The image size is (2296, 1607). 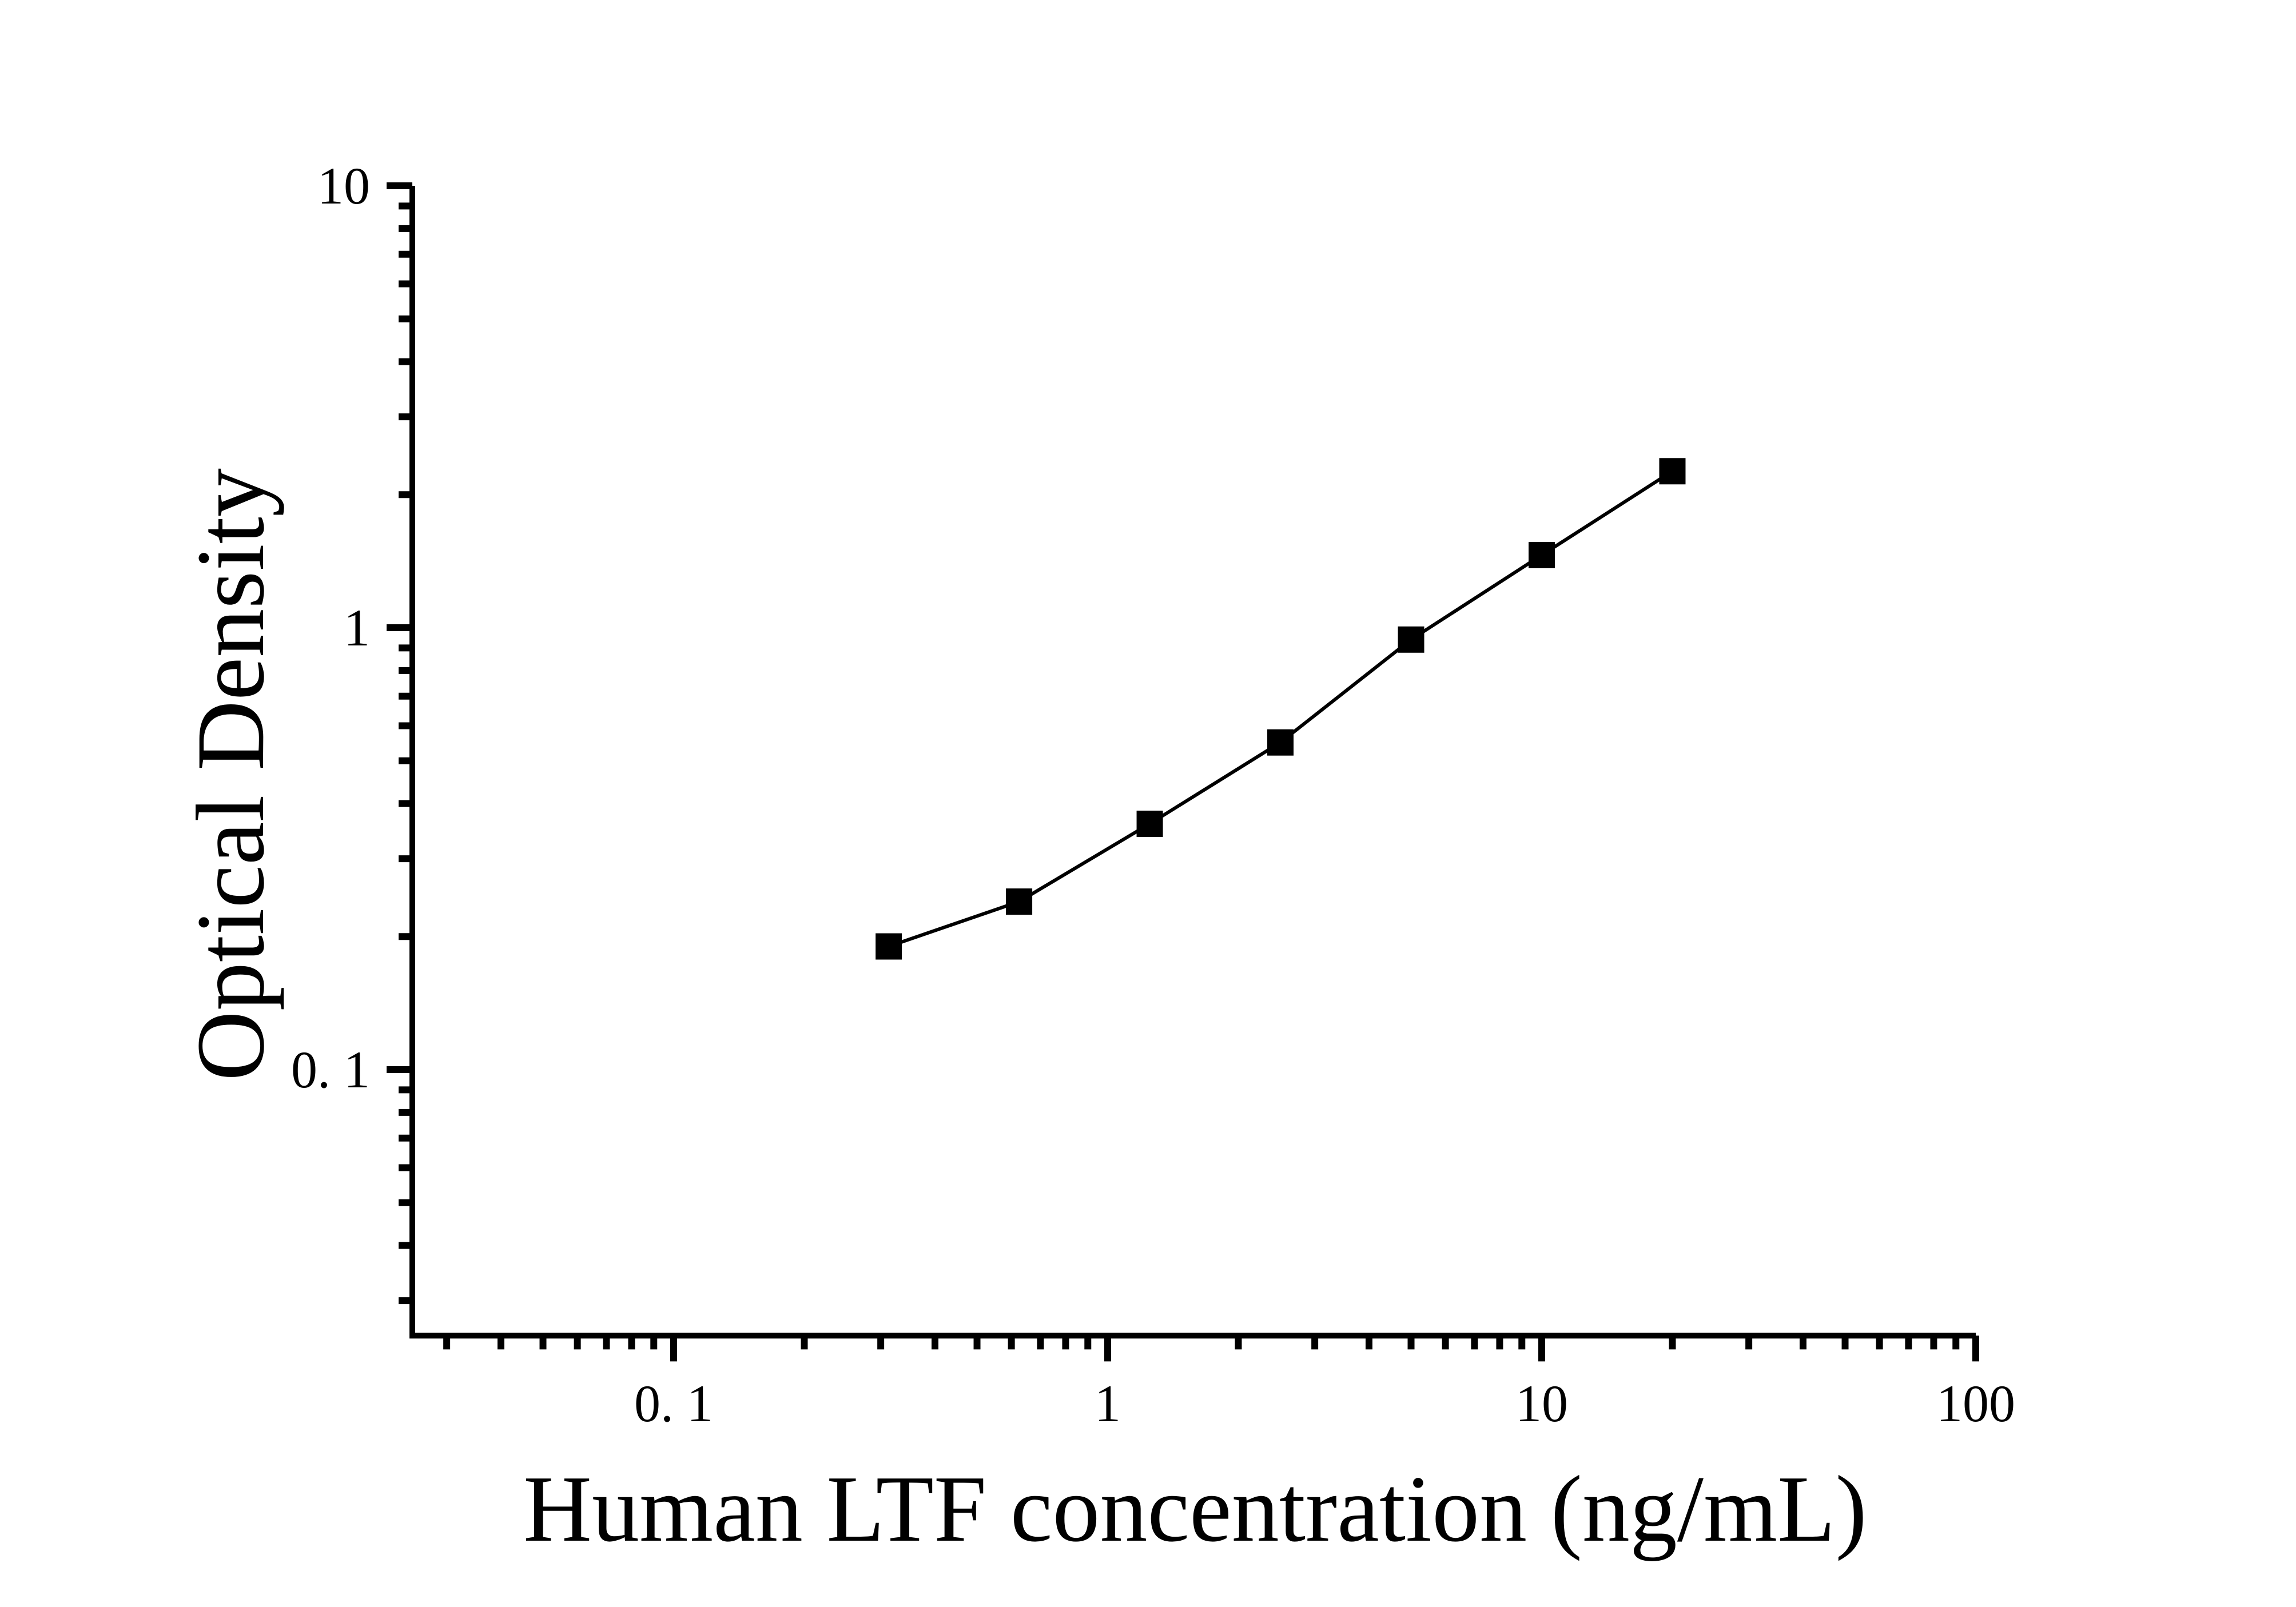 I want to click on y-axis-tick-label: 10, so click(x=344, y=186).